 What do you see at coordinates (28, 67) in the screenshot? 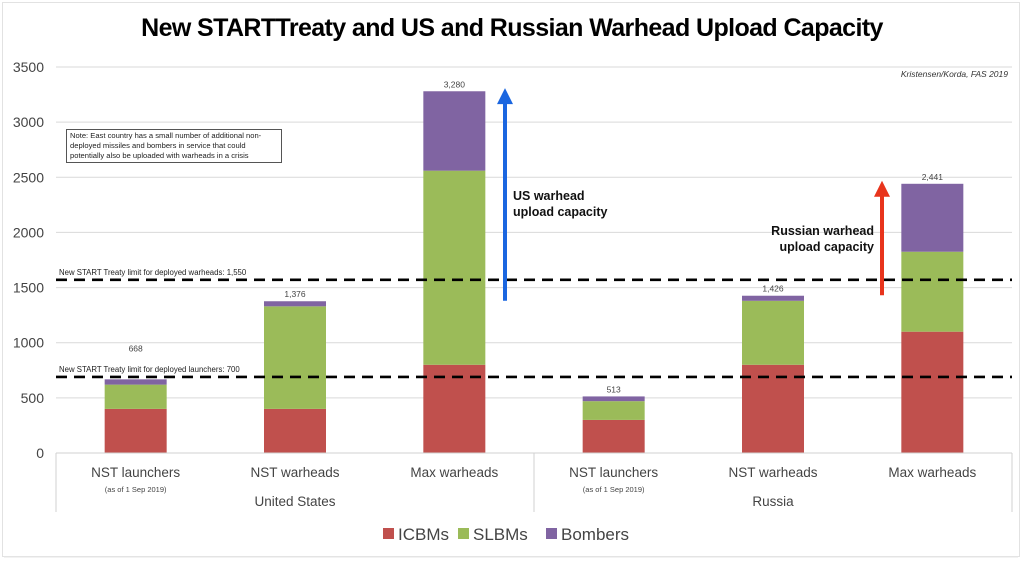
I see `y-tick-label: 3500` at bounding box center [28, 67].